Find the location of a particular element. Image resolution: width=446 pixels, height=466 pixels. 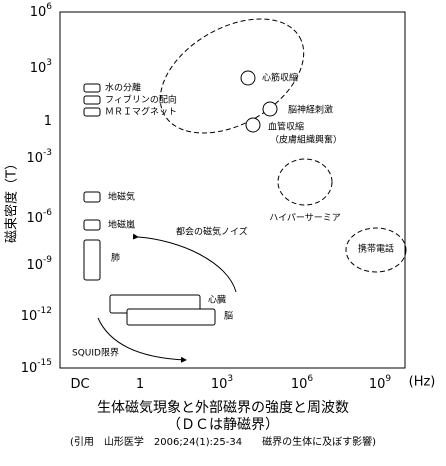

label: 地磁気 is located at coordinates (121, 197).